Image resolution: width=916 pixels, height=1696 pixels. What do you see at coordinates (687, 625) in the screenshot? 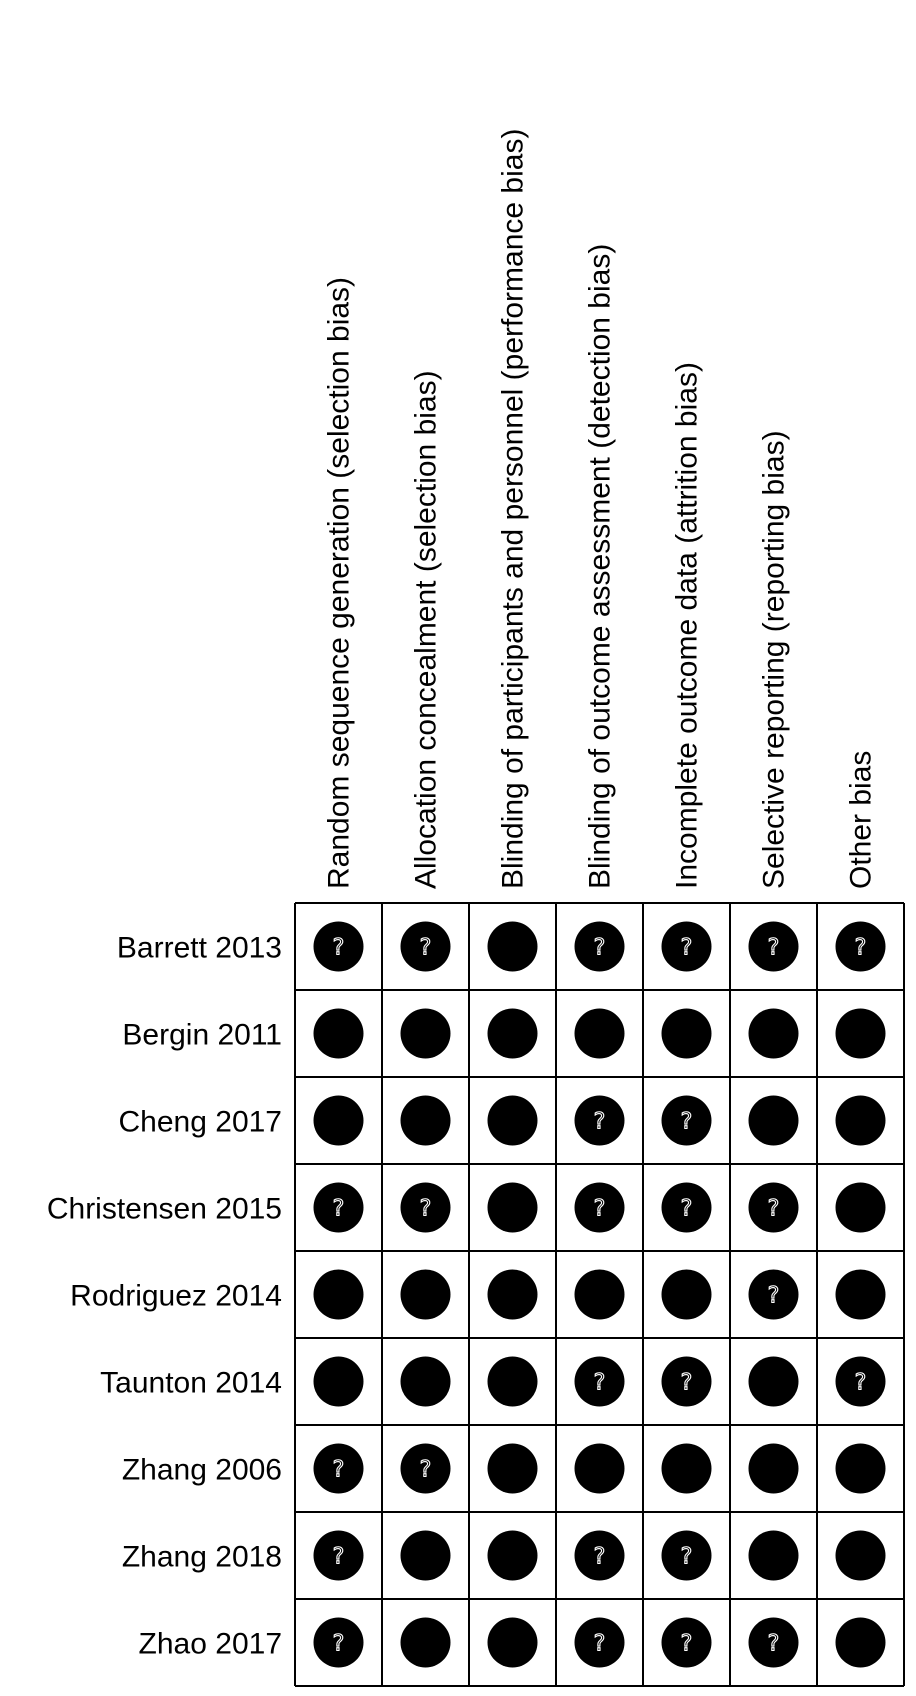
I see `column-header: Incomplete outcome data (attrition bias)` at bounding box center [687, 625].